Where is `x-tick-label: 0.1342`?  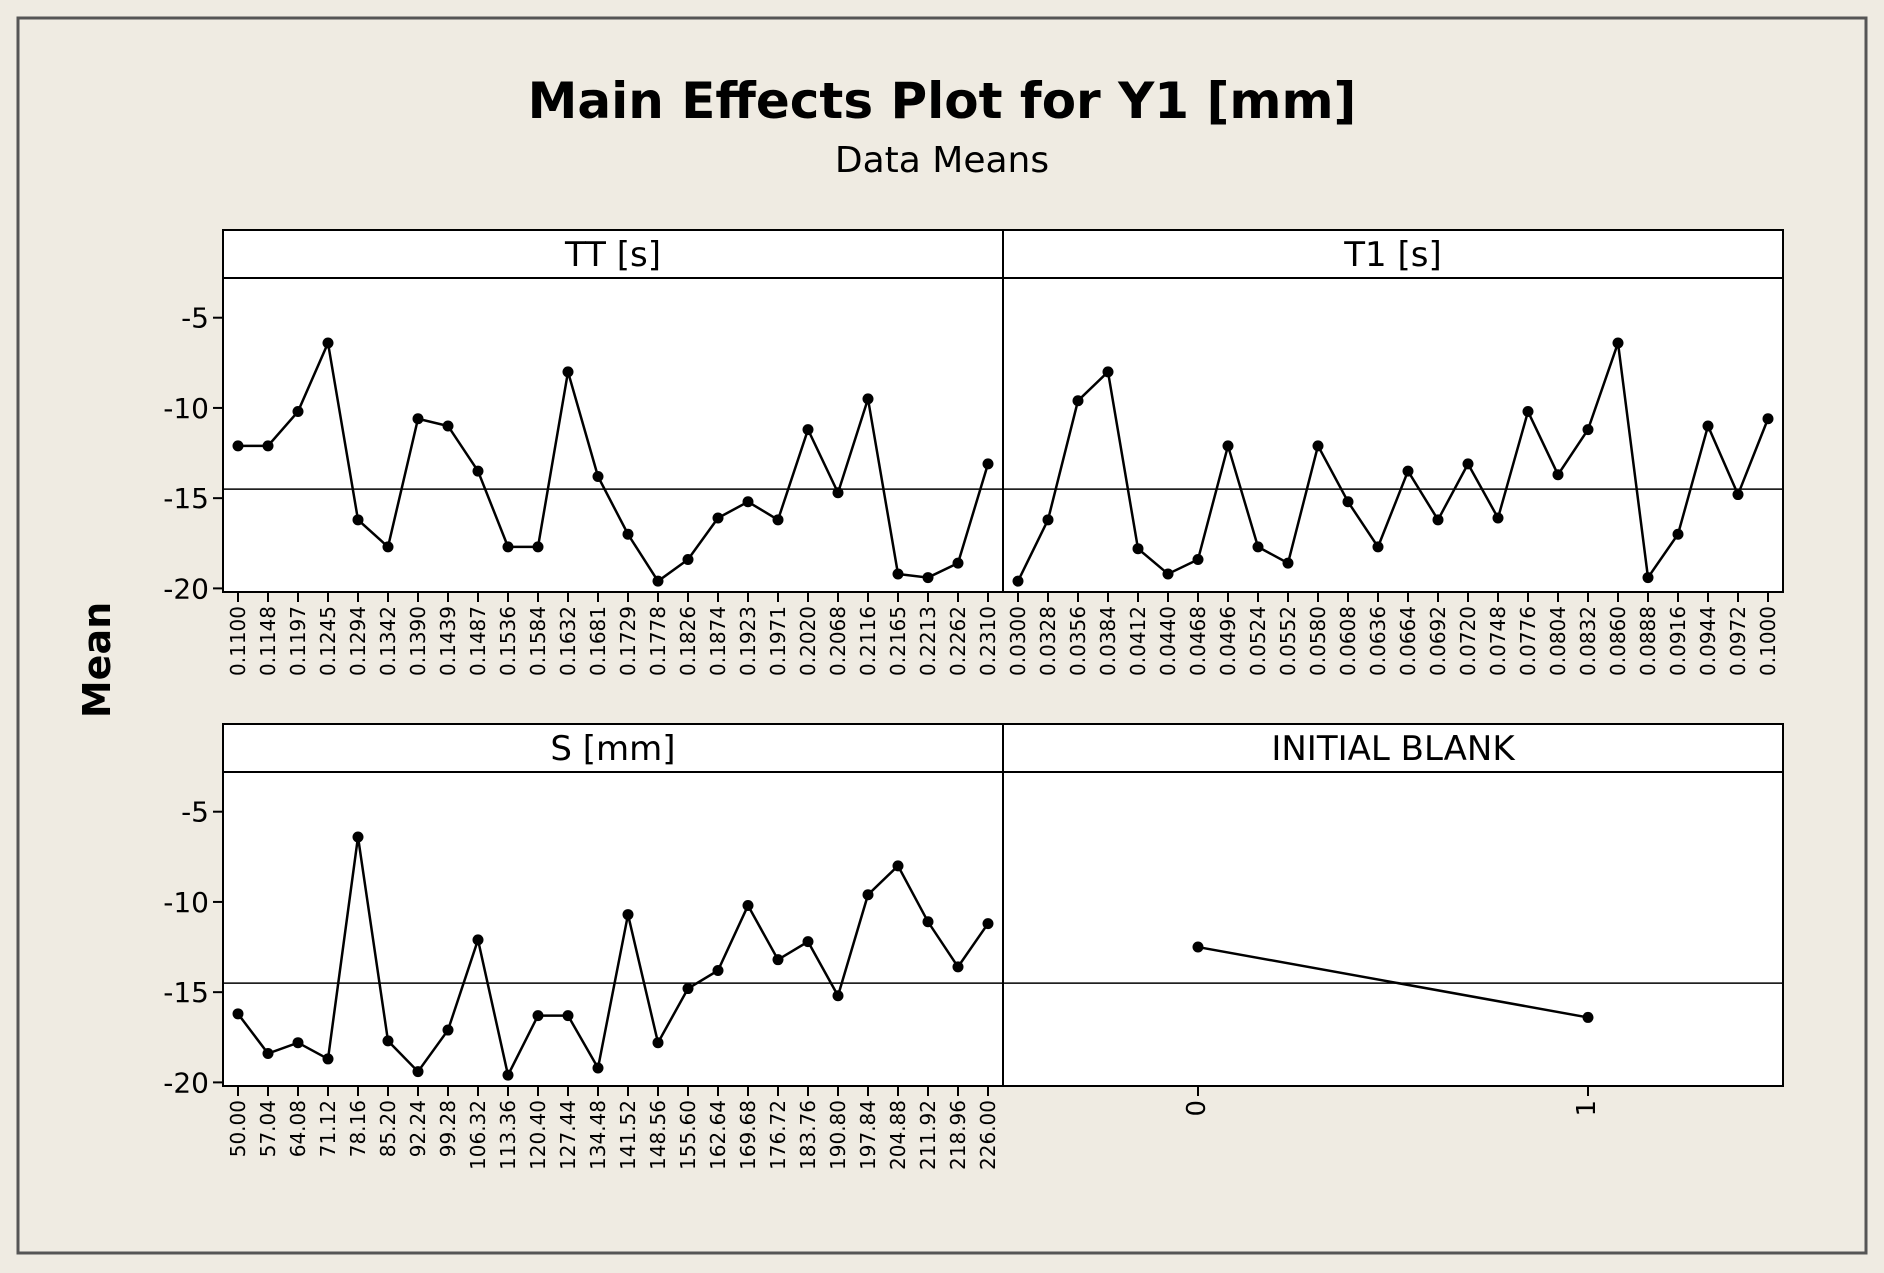 x-tick-label: 0.1342 is located at coordinates (388, 641).